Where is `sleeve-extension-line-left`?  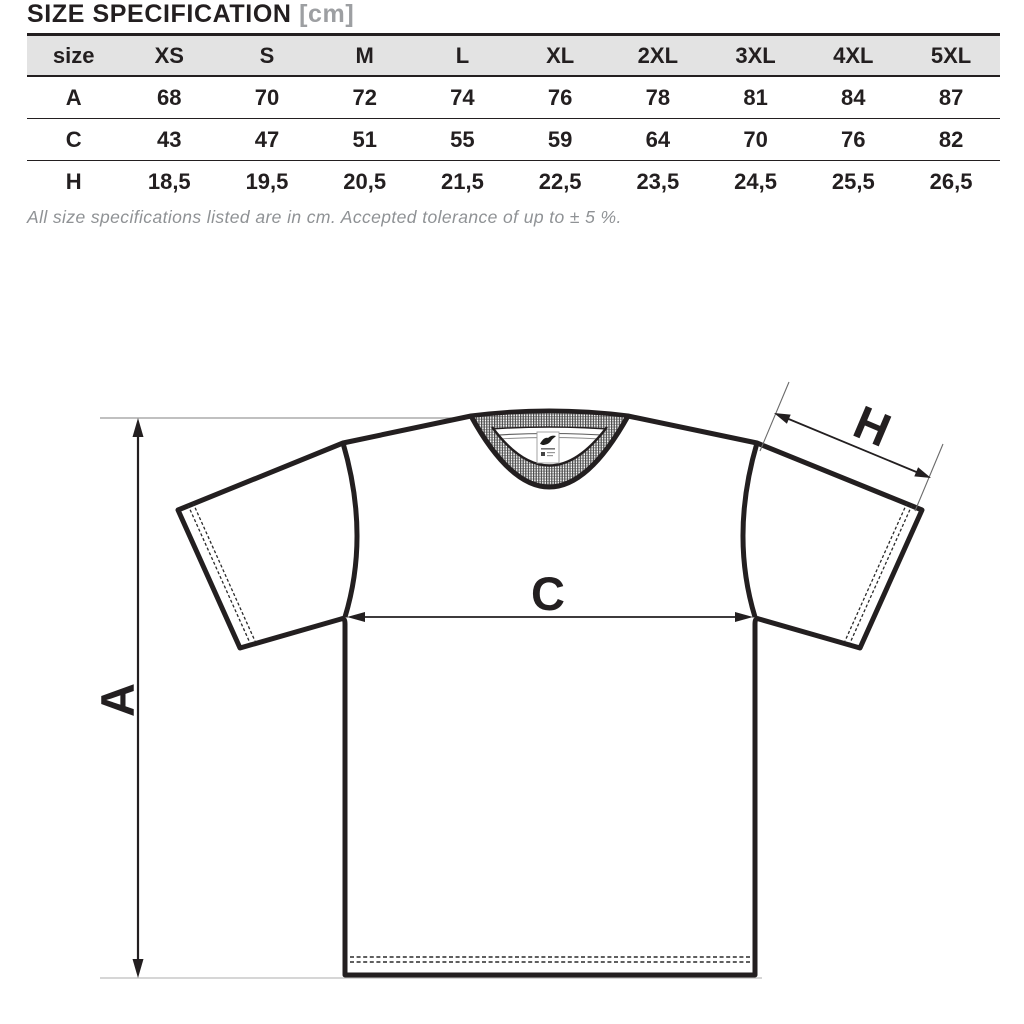 sleeve-extension-line-left is located at coordinates (774, 416).